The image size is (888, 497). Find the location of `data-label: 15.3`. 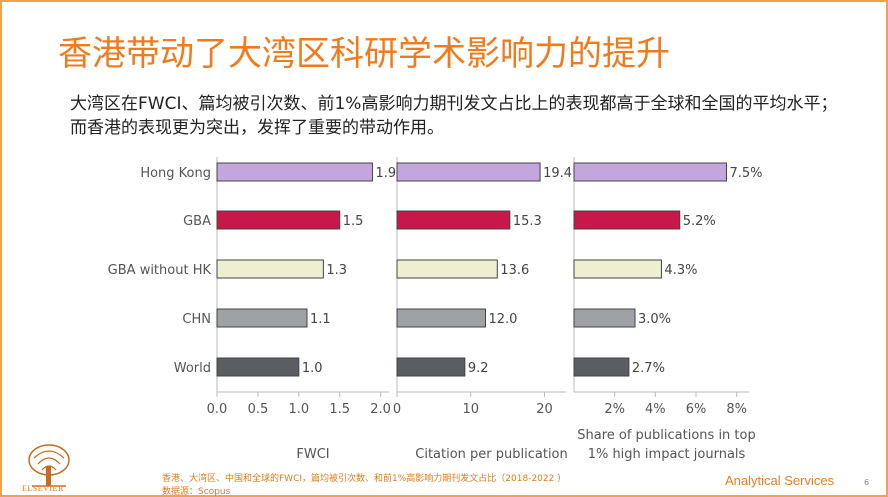

data-label: 15.3 is located at coordinates (527, 221).